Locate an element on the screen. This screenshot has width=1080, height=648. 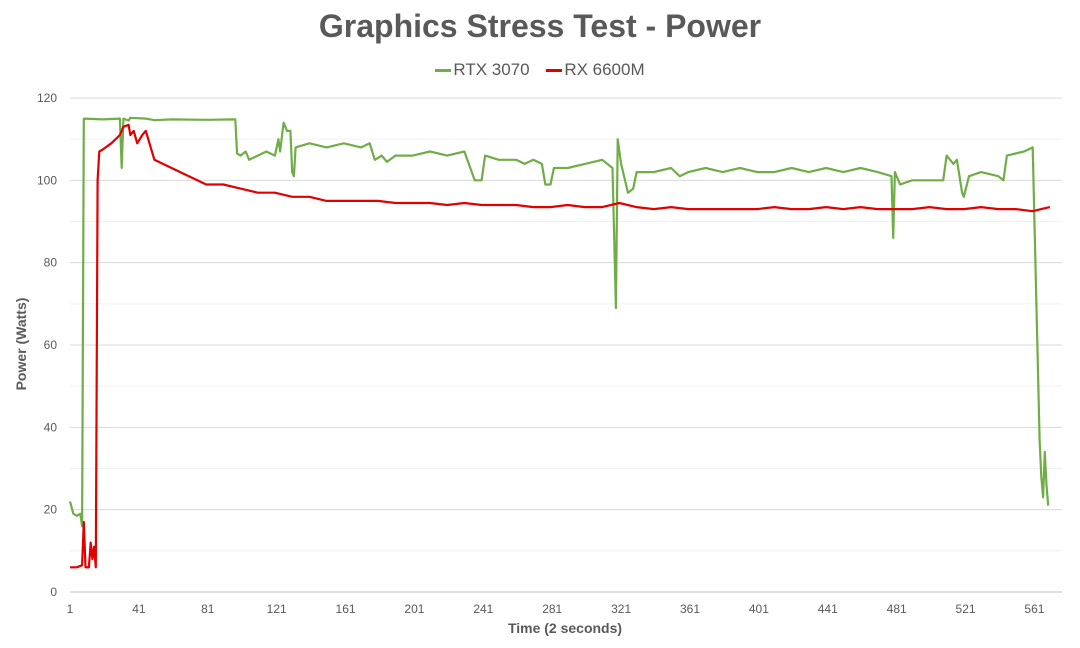
x-tick-label: 41 is located at coordinates (139, 609).